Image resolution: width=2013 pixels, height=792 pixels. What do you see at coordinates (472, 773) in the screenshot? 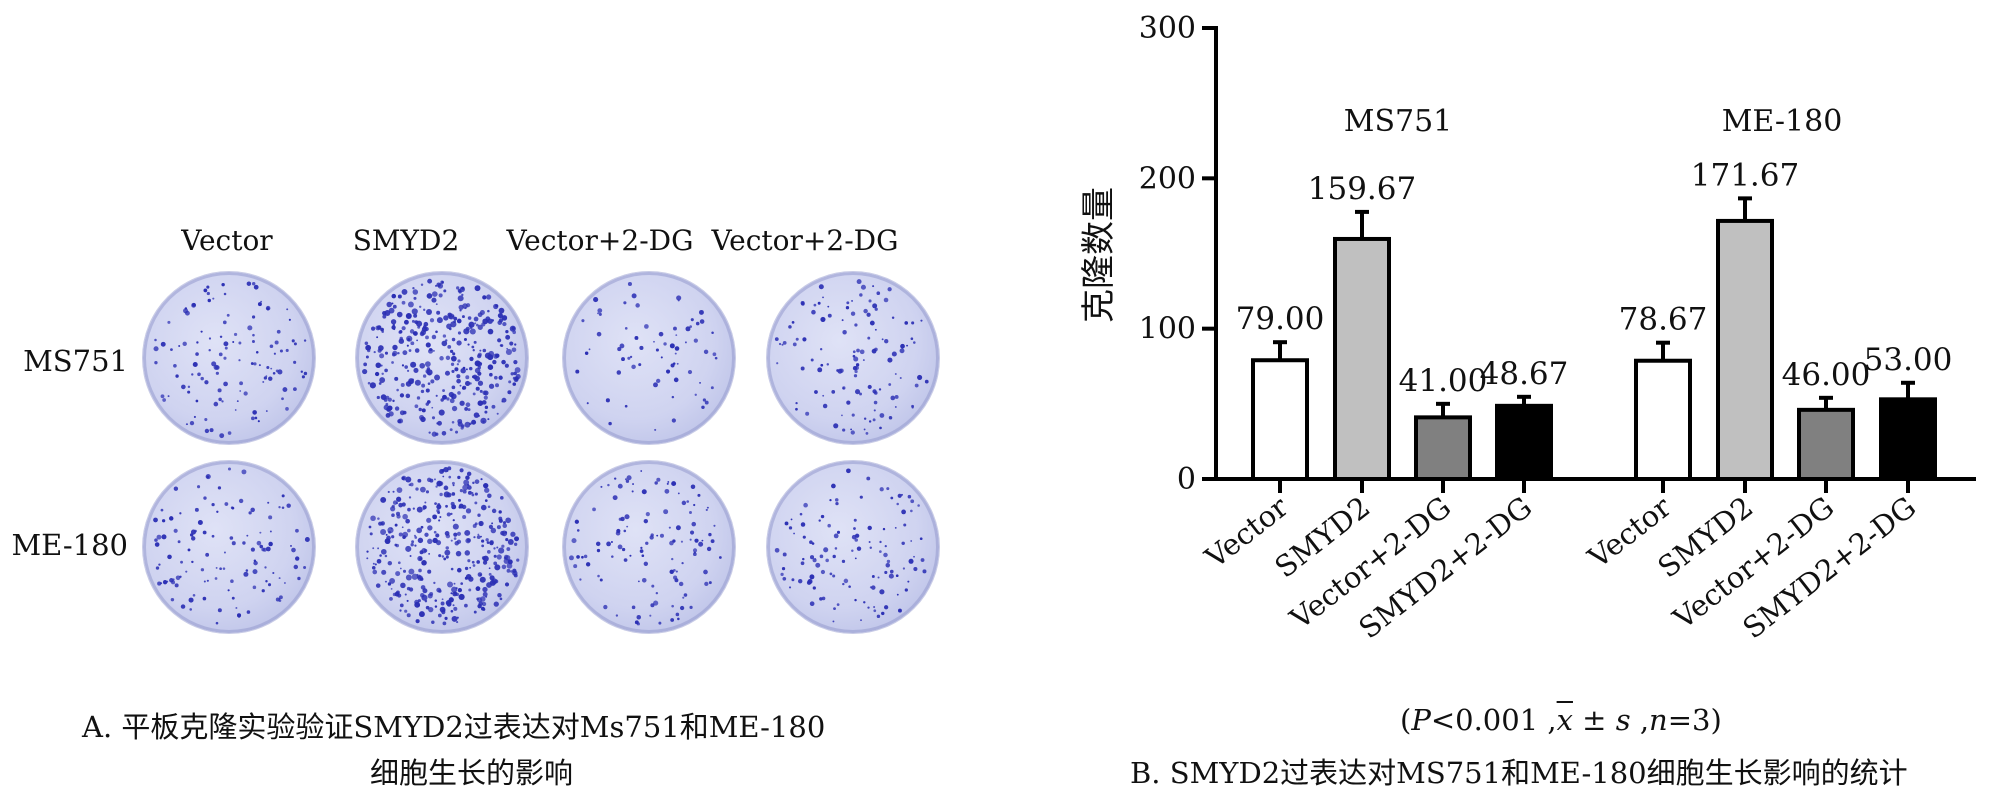
I see `caption-a-line2: 细胞生长的影响` at bounding box center [472, 773].